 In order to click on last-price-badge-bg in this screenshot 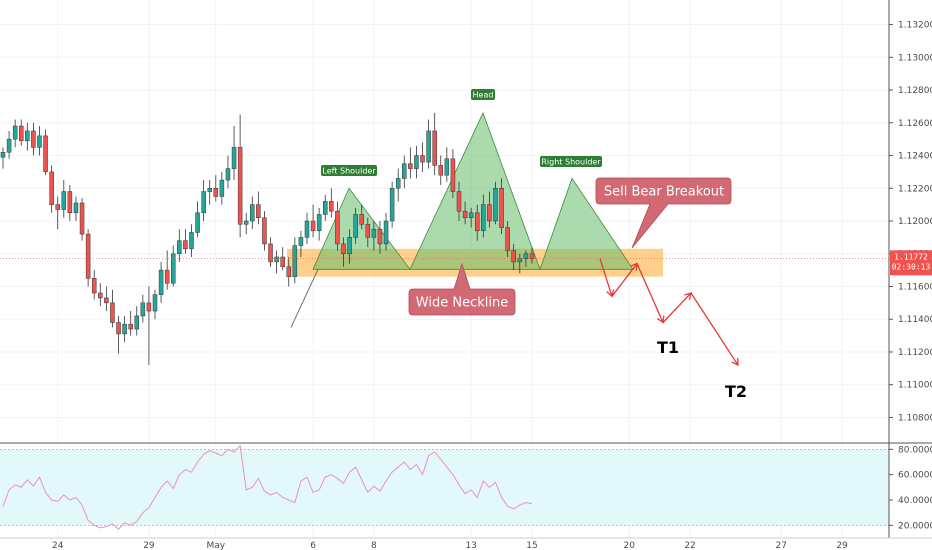, I will do `click(911, 263)`.